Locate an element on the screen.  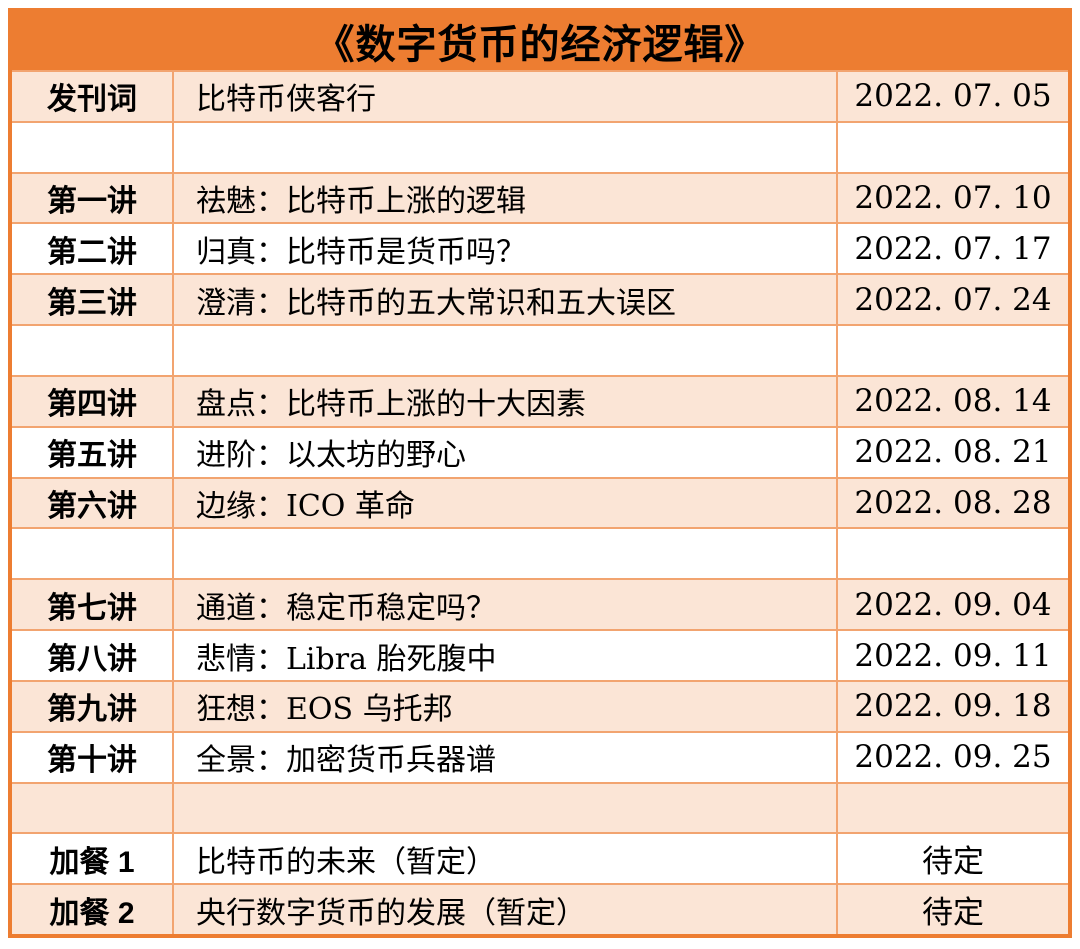
lecture-date-cell: 2022. 09. 11 is located at coordinates (953, 655).